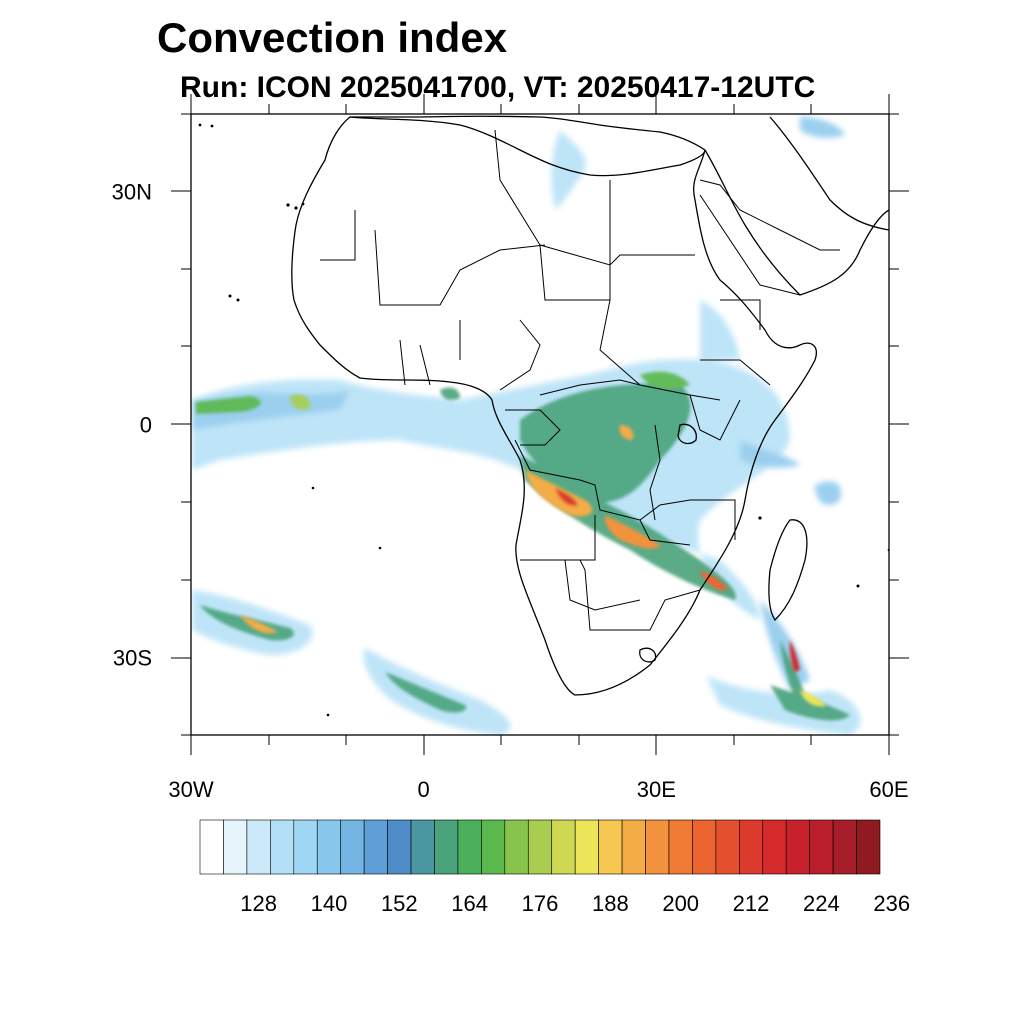 The height and width of the screenshot is (1024, 1024). What do you see at coordinates (610, 903) in the screenshot?
I see `colorbar-label: 188` at bounding box center [610, 903].